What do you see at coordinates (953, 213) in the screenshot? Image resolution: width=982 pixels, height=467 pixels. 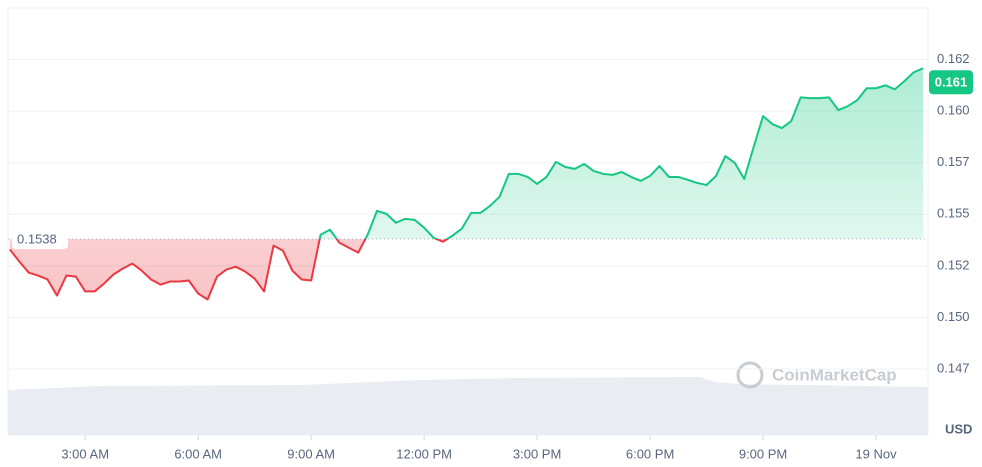 I see `y-tick-label: 0.155` at bounding box center [953, 213].